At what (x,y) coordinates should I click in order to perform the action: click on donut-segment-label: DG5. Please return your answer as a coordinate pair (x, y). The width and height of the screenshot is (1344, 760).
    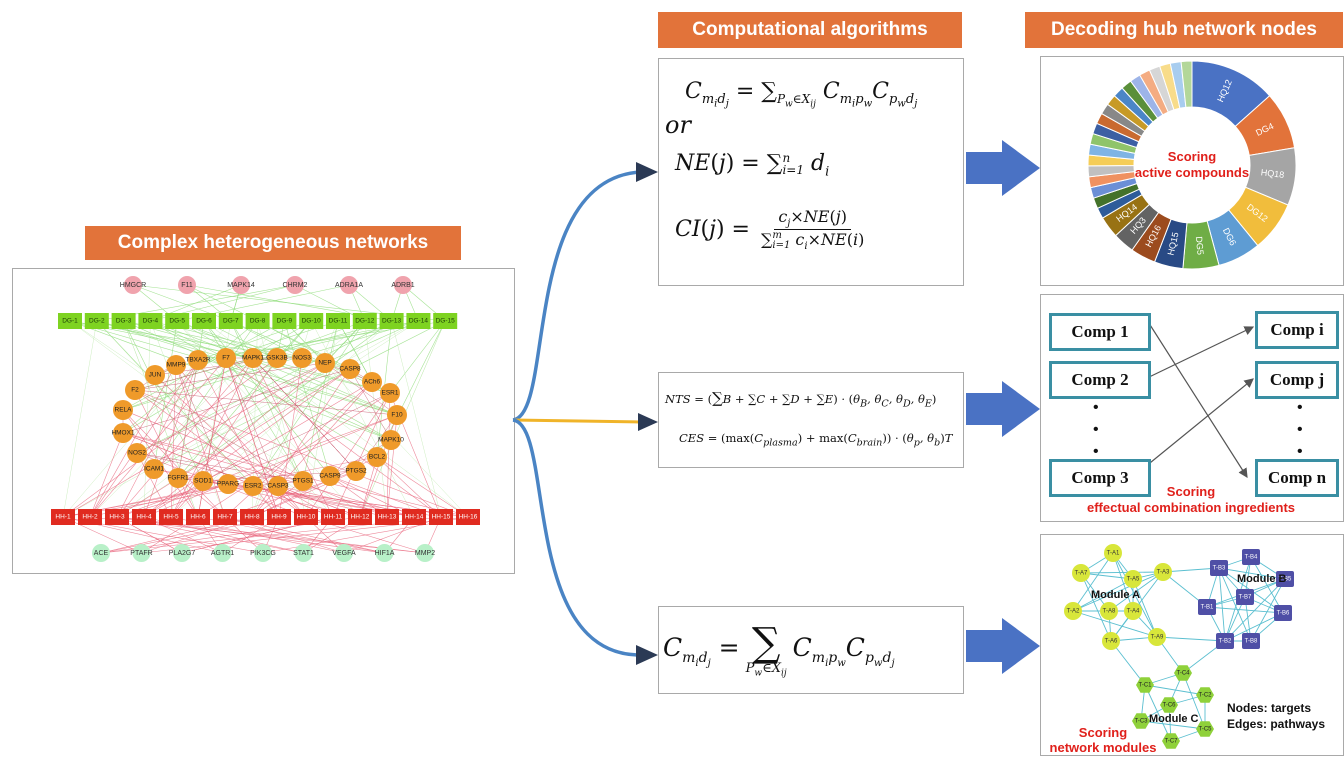
    Looking at the image, I should click on (1200, 245).